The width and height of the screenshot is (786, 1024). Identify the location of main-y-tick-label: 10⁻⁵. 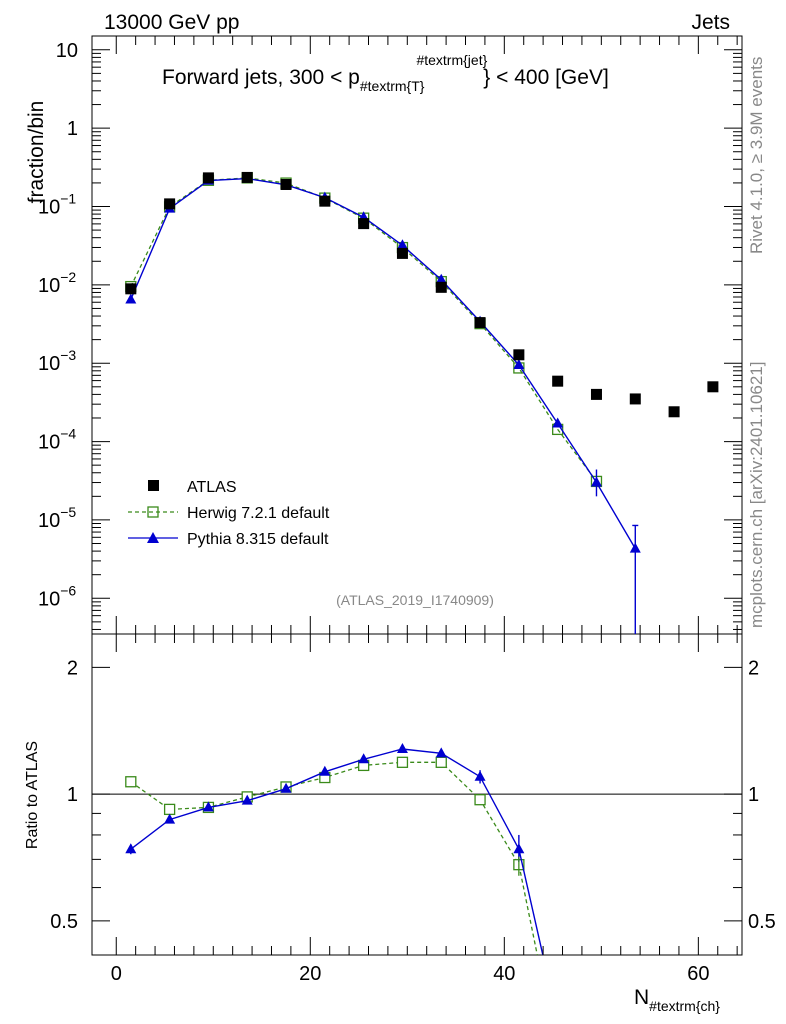
(57, 518).